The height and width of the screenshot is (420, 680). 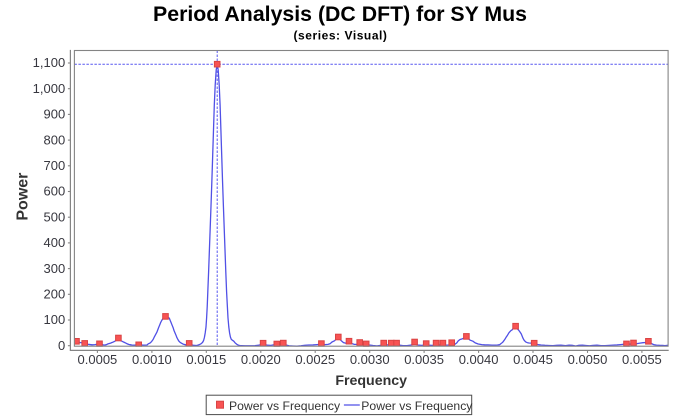 What do you see at coordinates (152, 359) in the screenshot?
I see `svg-text: 0.0010` at bounding box center [152, 359].